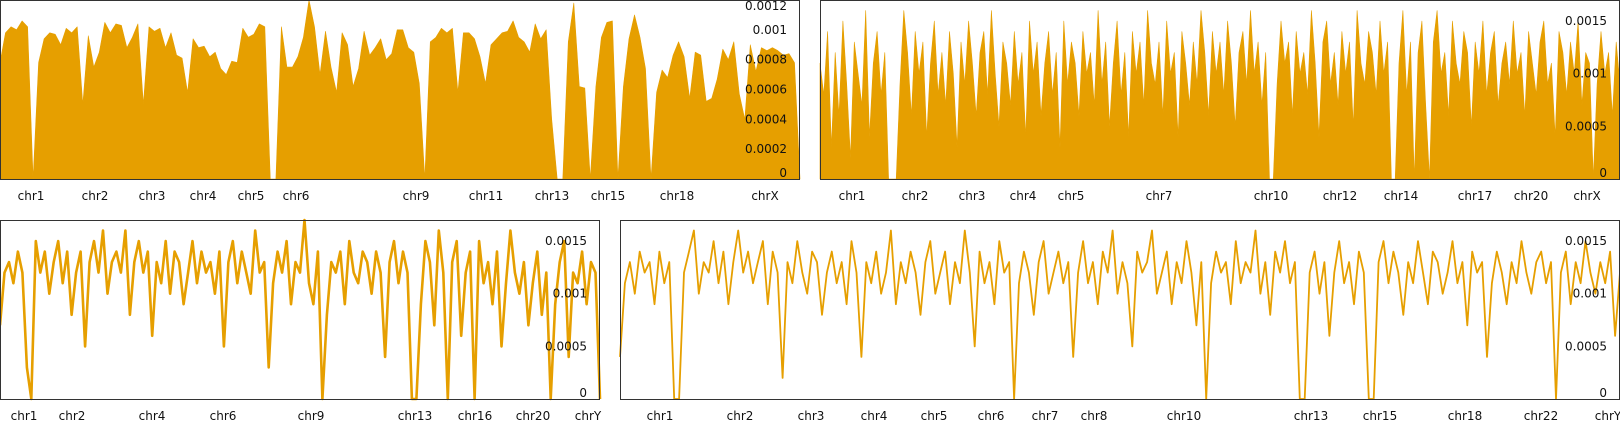  What do you see at coordinates (766, 119) in the screenshot?
I see `y-tick-label: 0.0004` at bounding box center [766, 119].